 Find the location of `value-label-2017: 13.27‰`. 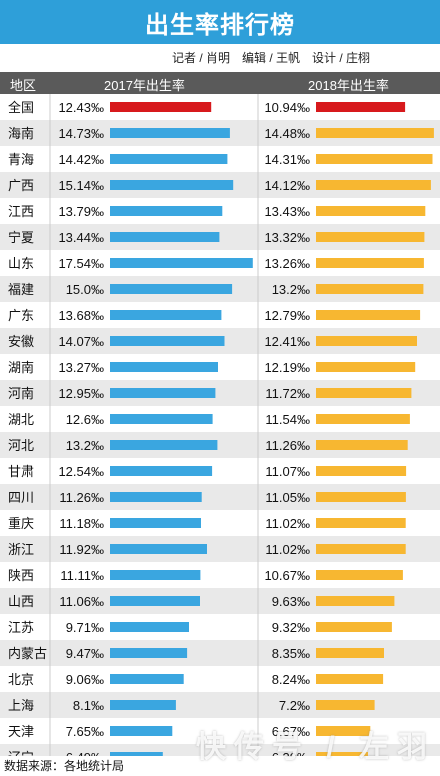

value-label-2017: 13.27‰ is located at coordinates (81, 367).